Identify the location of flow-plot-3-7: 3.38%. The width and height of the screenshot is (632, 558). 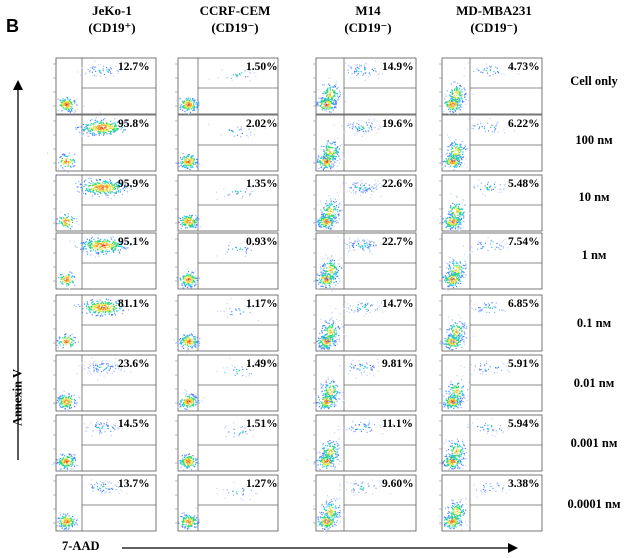
(490, 503).